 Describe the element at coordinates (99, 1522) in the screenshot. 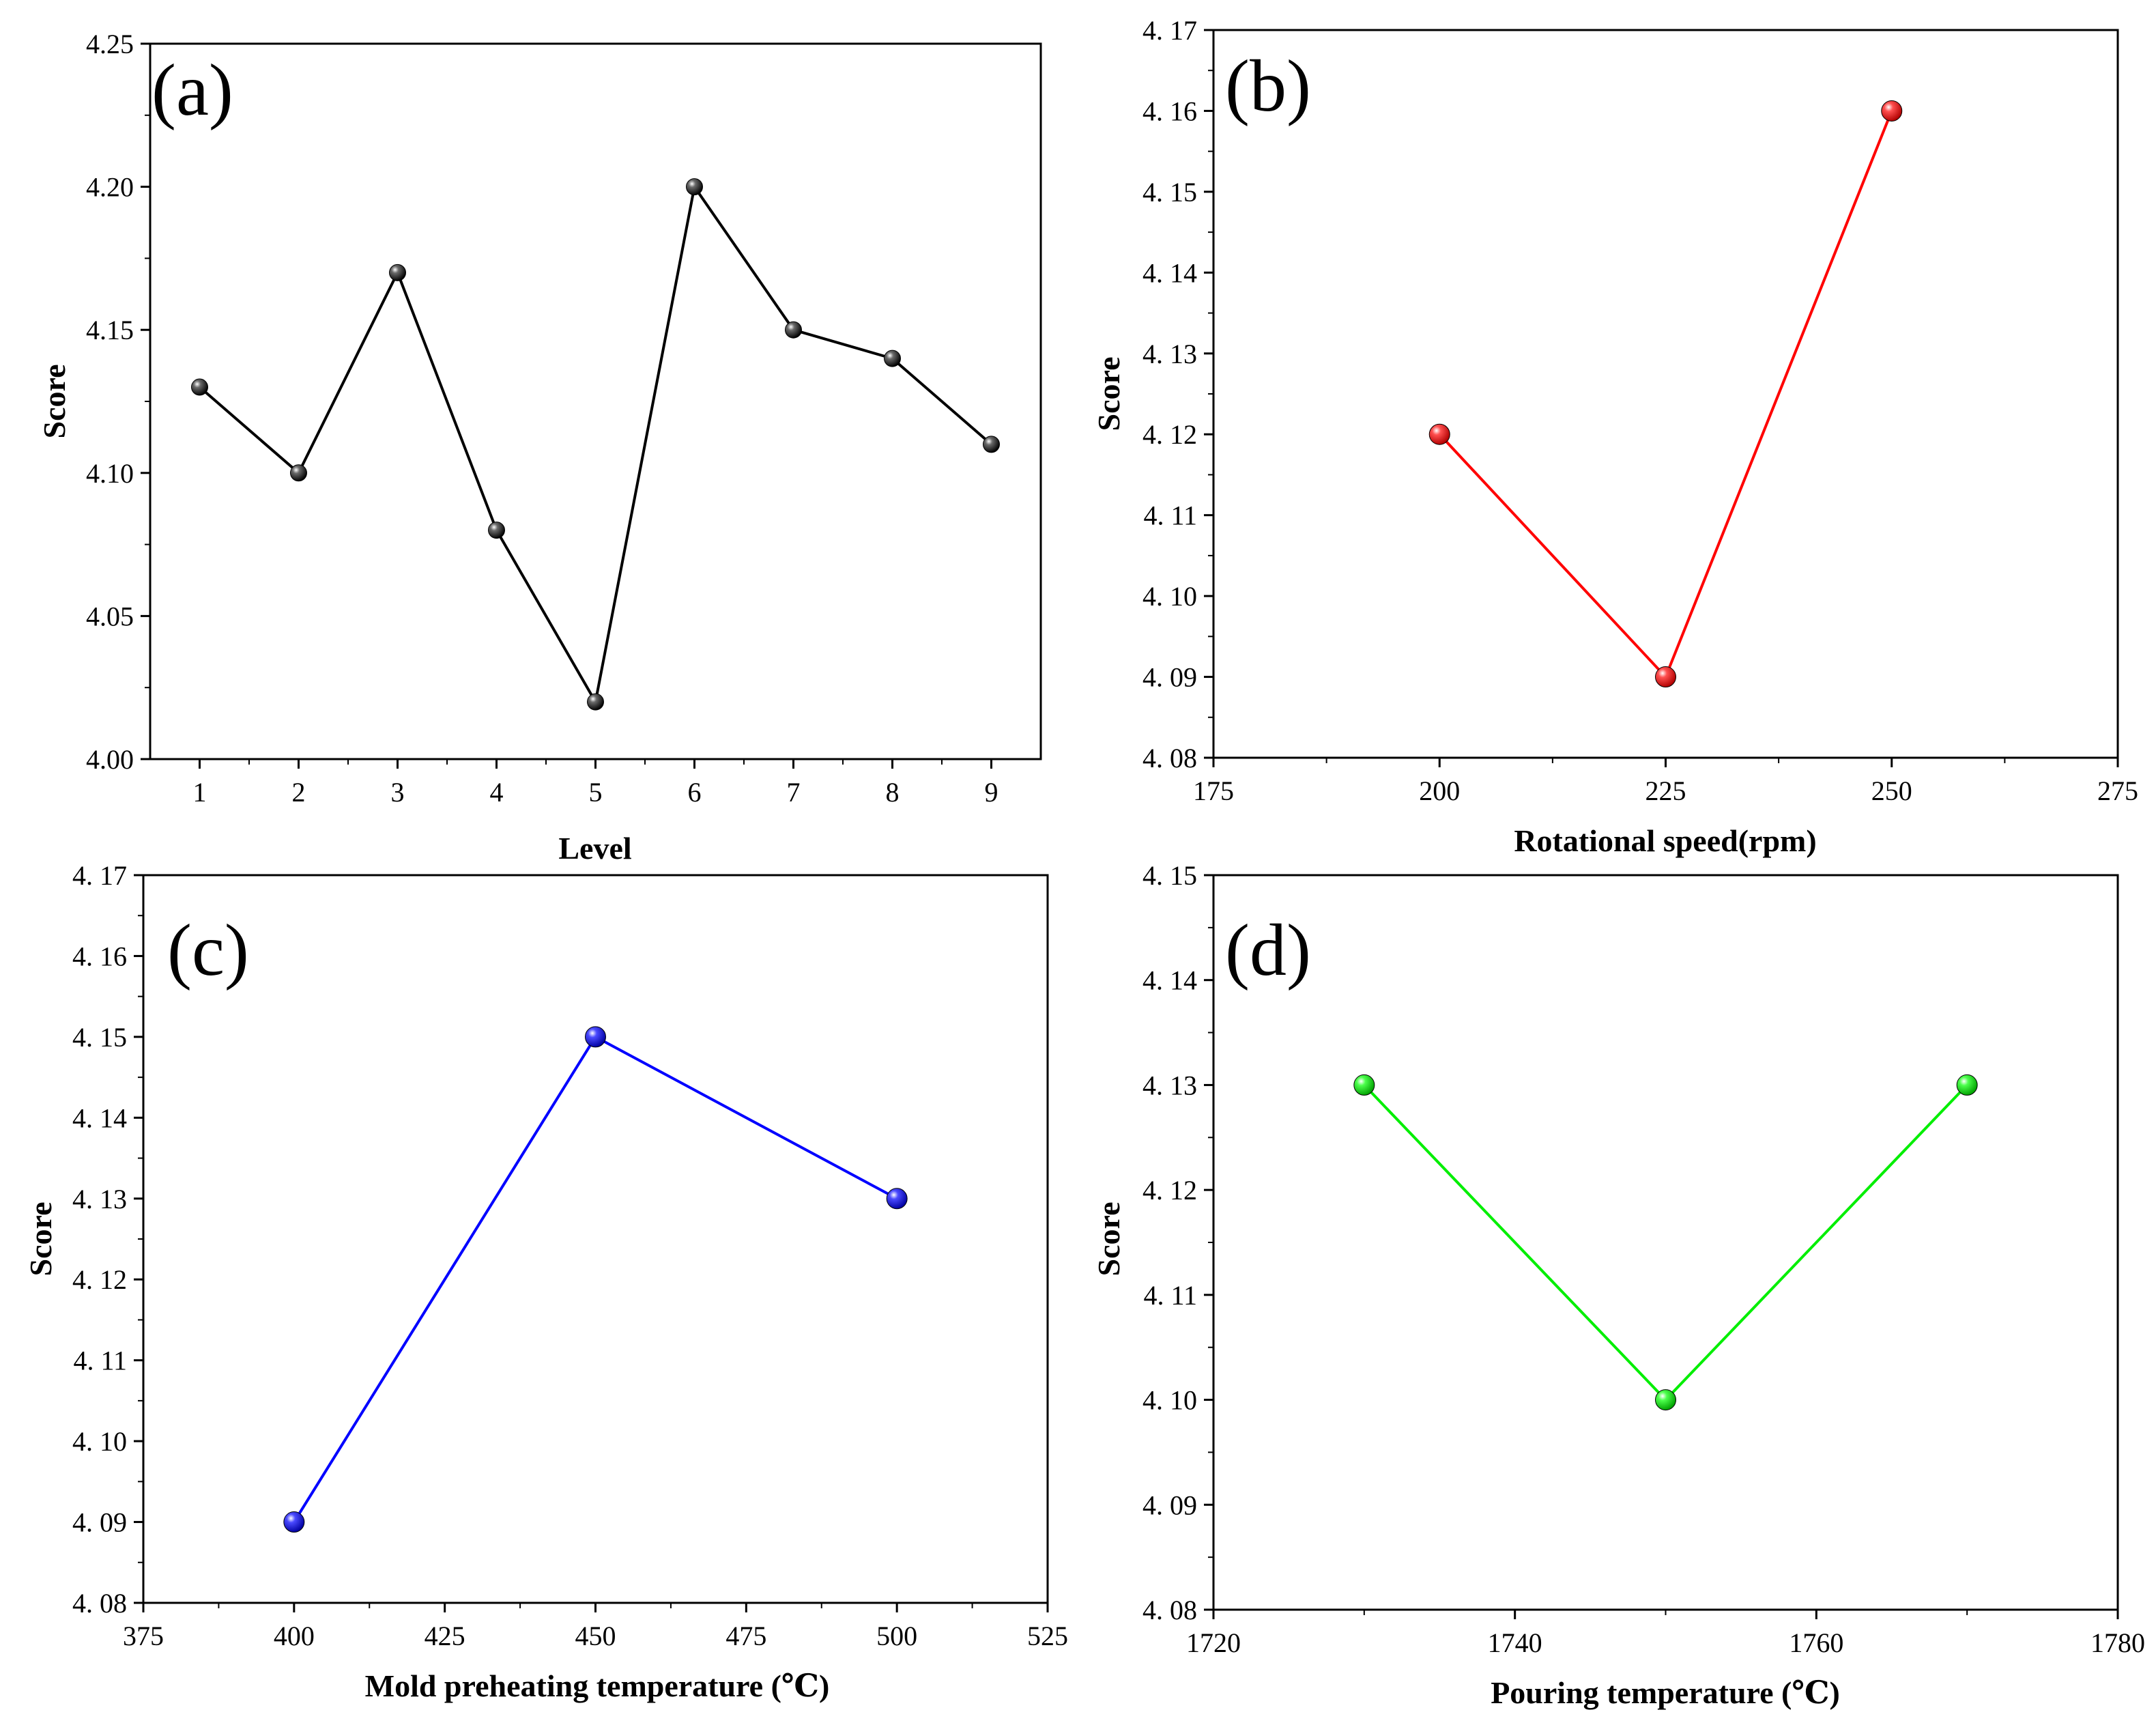

I see `panel-c-ytick-label: 4. 09` at that location.